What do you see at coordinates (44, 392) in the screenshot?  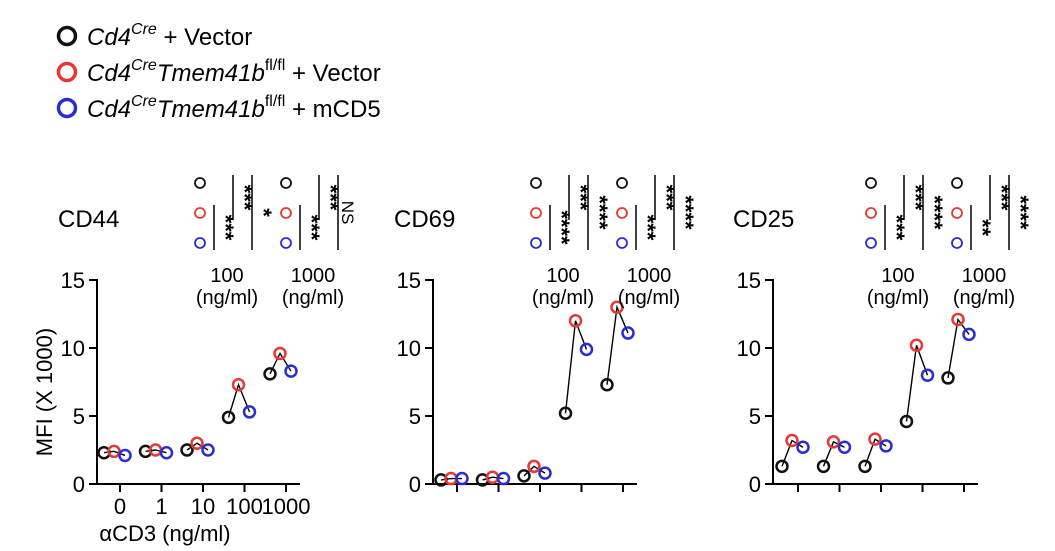 I see `y-axis-label: MFI (X 1000)` at bounding box center [44, 392].